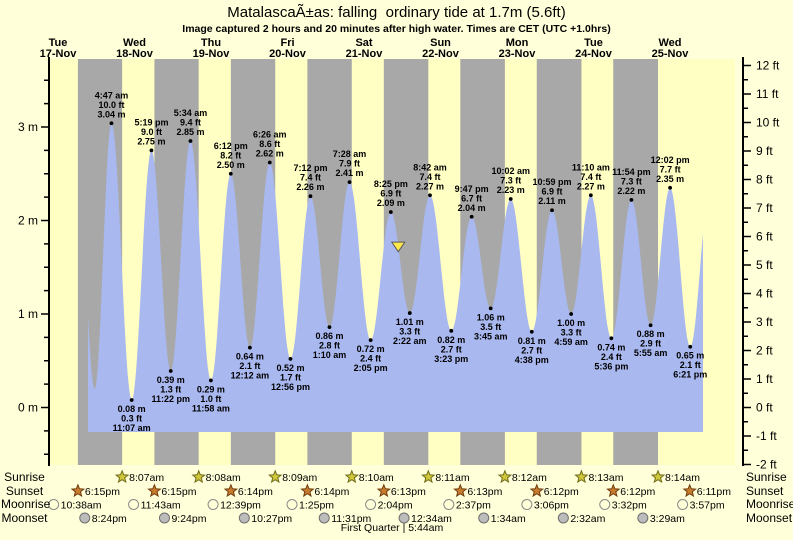 The height and width of the screenshot is (540, 793). What do you see at coordinates (26, 504) in the screenshot?
I see `moonrise-row-label: Moonrise` at bounding box center [26, 504].